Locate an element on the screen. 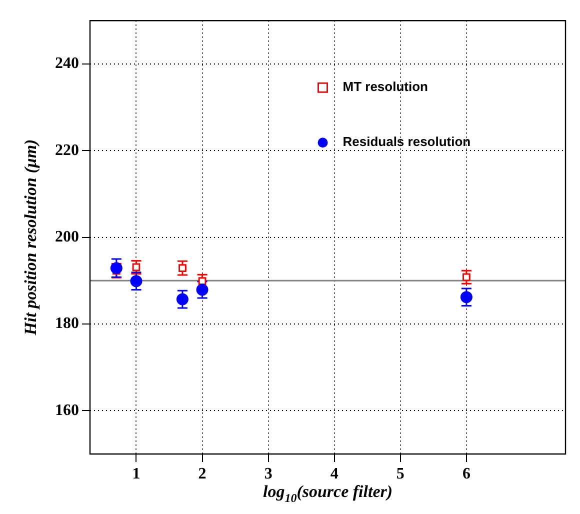 This screenshot has height=514, width=580. y-tick-label: 240 is located at coordinates (67, 63).